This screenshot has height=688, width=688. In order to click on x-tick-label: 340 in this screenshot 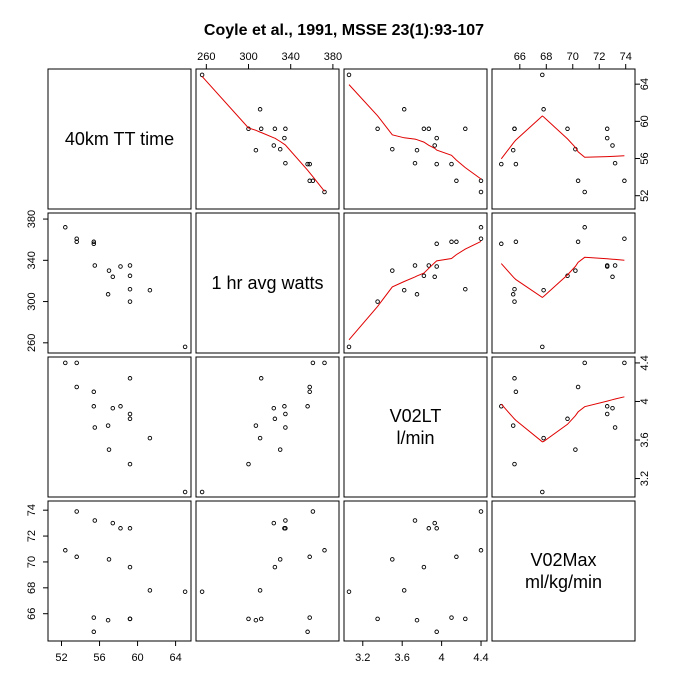, I will do `click(291, 57)`.